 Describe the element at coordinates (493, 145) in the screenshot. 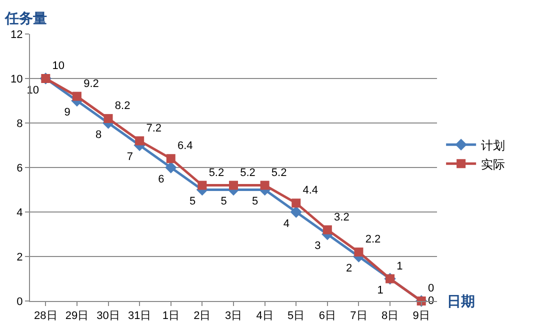

I see `legend-label: 计划` at that location.